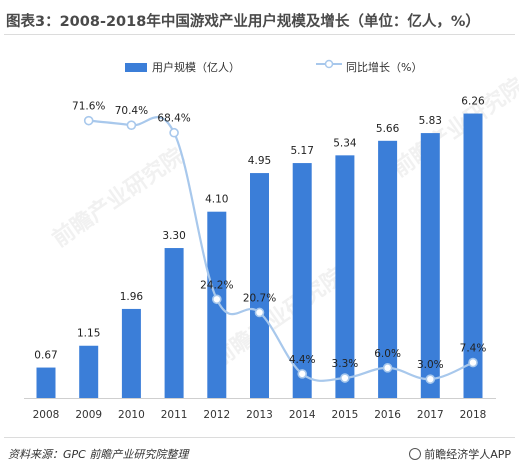  I want to click on title-divider, so click(259, 34).